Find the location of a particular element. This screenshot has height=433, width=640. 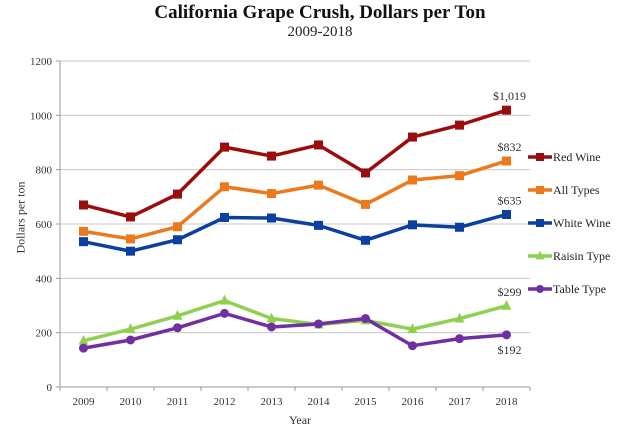

x-tick-label: 2010 is located at coordinates (131, 402).